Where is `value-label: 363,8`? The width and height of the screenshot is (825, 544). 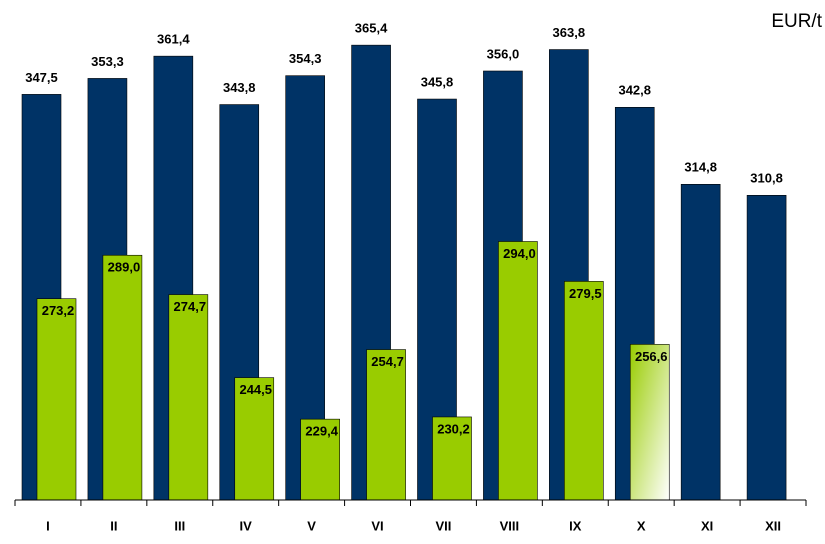
value-label: 363,8 is located at coordinates (569, 32).